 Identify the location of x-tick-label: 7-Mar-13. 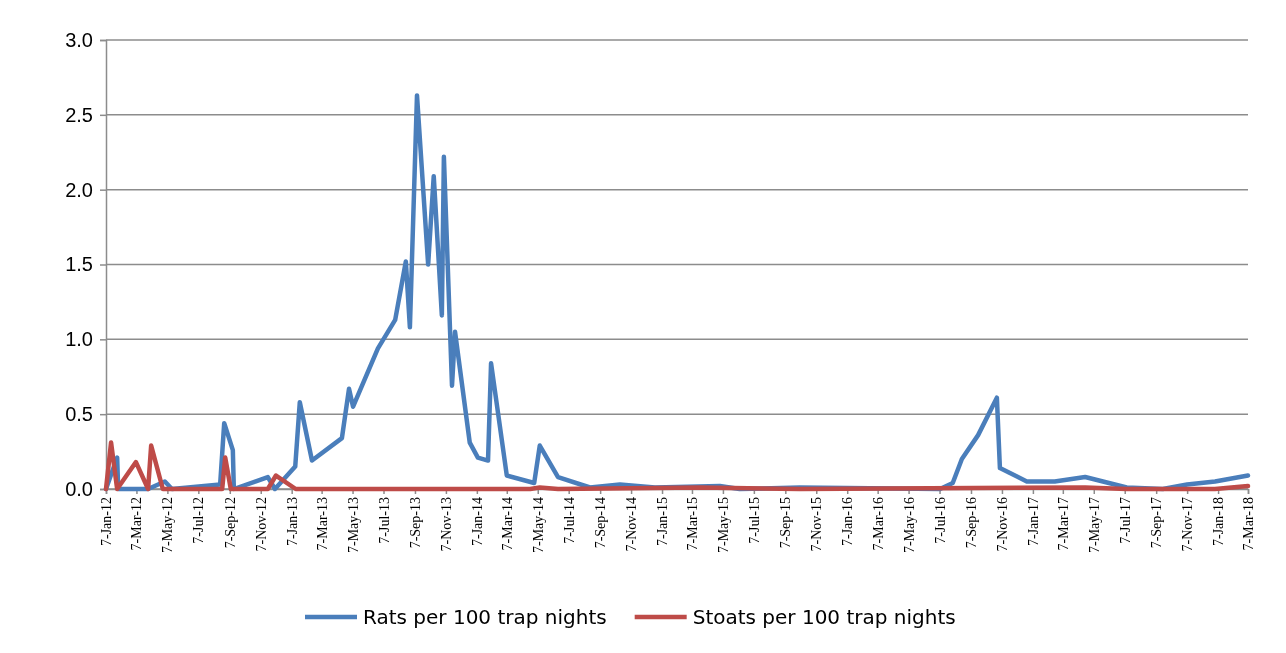
(322, 524).